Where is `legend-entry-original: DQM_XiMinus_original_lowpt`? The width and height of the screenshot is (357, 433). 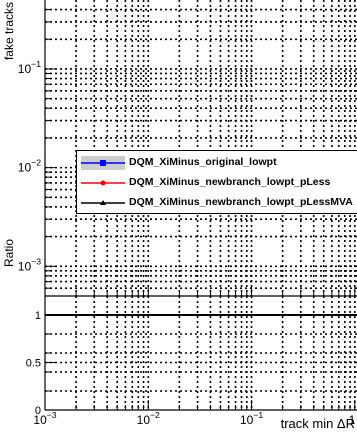 legend-entry-original: DQM_XiMinus_original_lowpt is located at coordinates (217, 163).